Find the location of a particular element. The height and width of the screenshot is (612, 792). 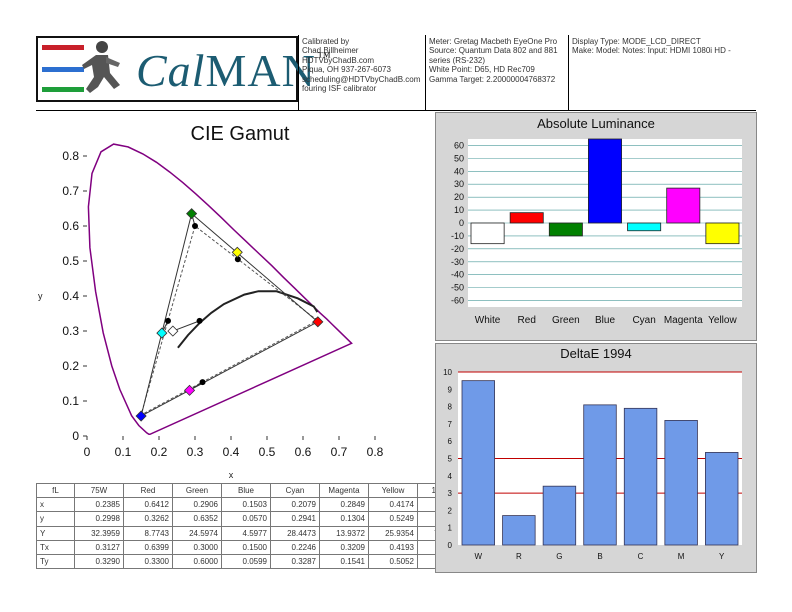

luminance-y-tick: -10 is located at coordinates (457, 236).